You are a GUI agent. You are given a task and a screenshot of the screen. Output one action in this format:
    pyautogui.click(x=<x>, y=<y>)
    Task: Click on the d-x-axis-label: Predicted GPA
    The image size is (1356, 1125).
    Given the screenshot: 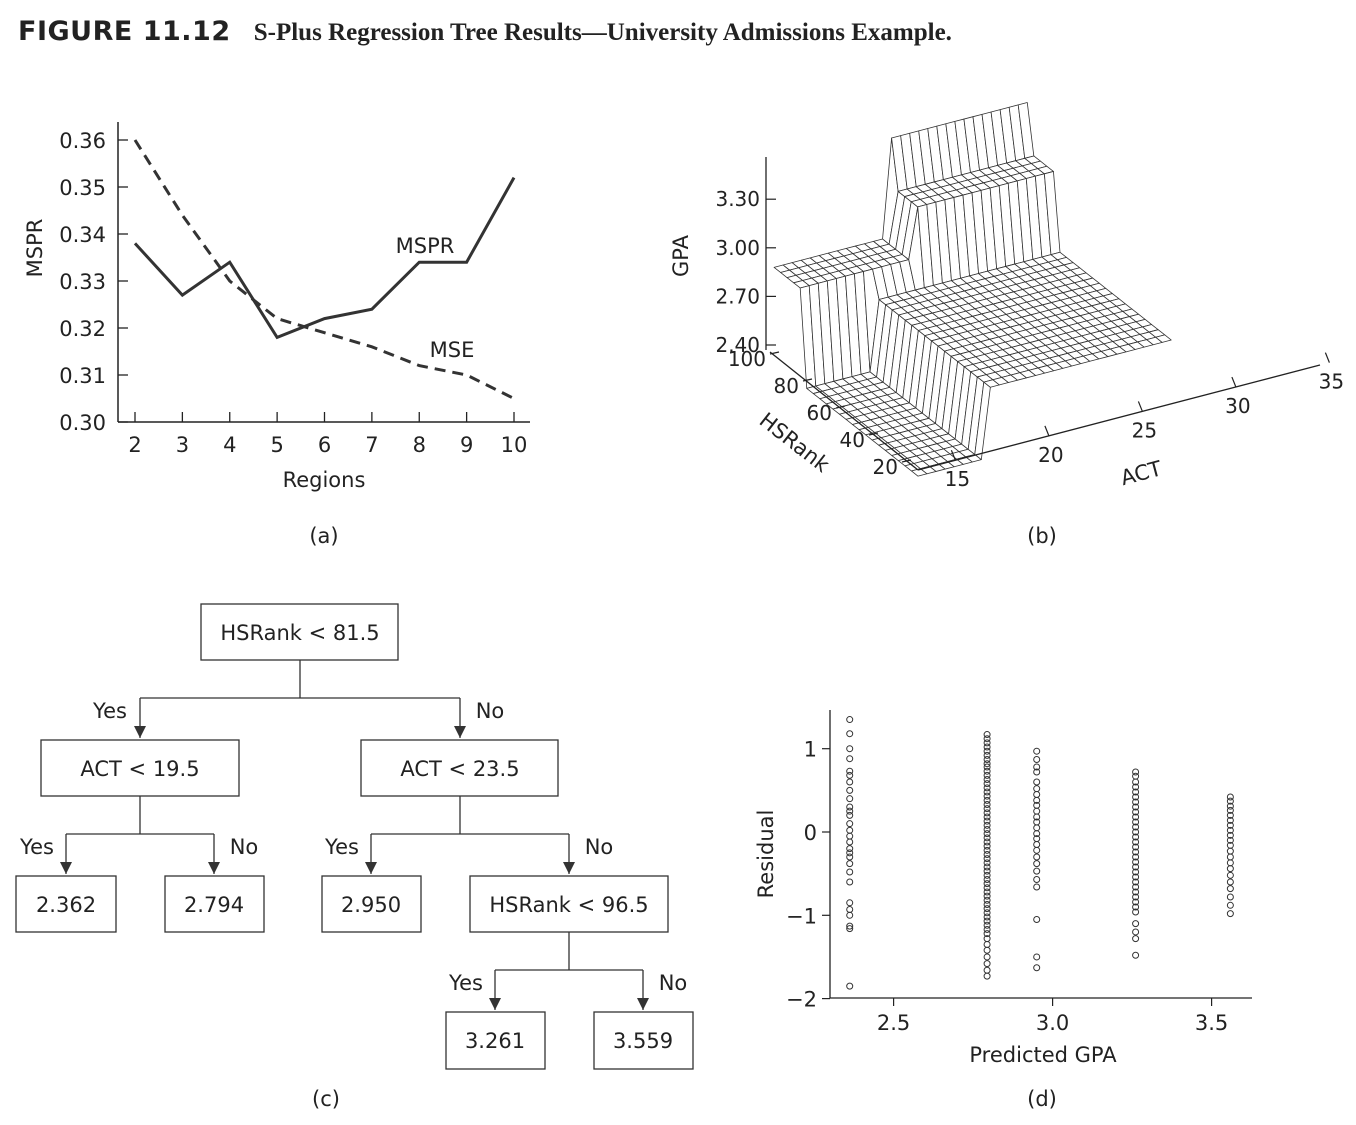 What is the action you would take?
    pyautogui.click(x=1043, y=1055)
    